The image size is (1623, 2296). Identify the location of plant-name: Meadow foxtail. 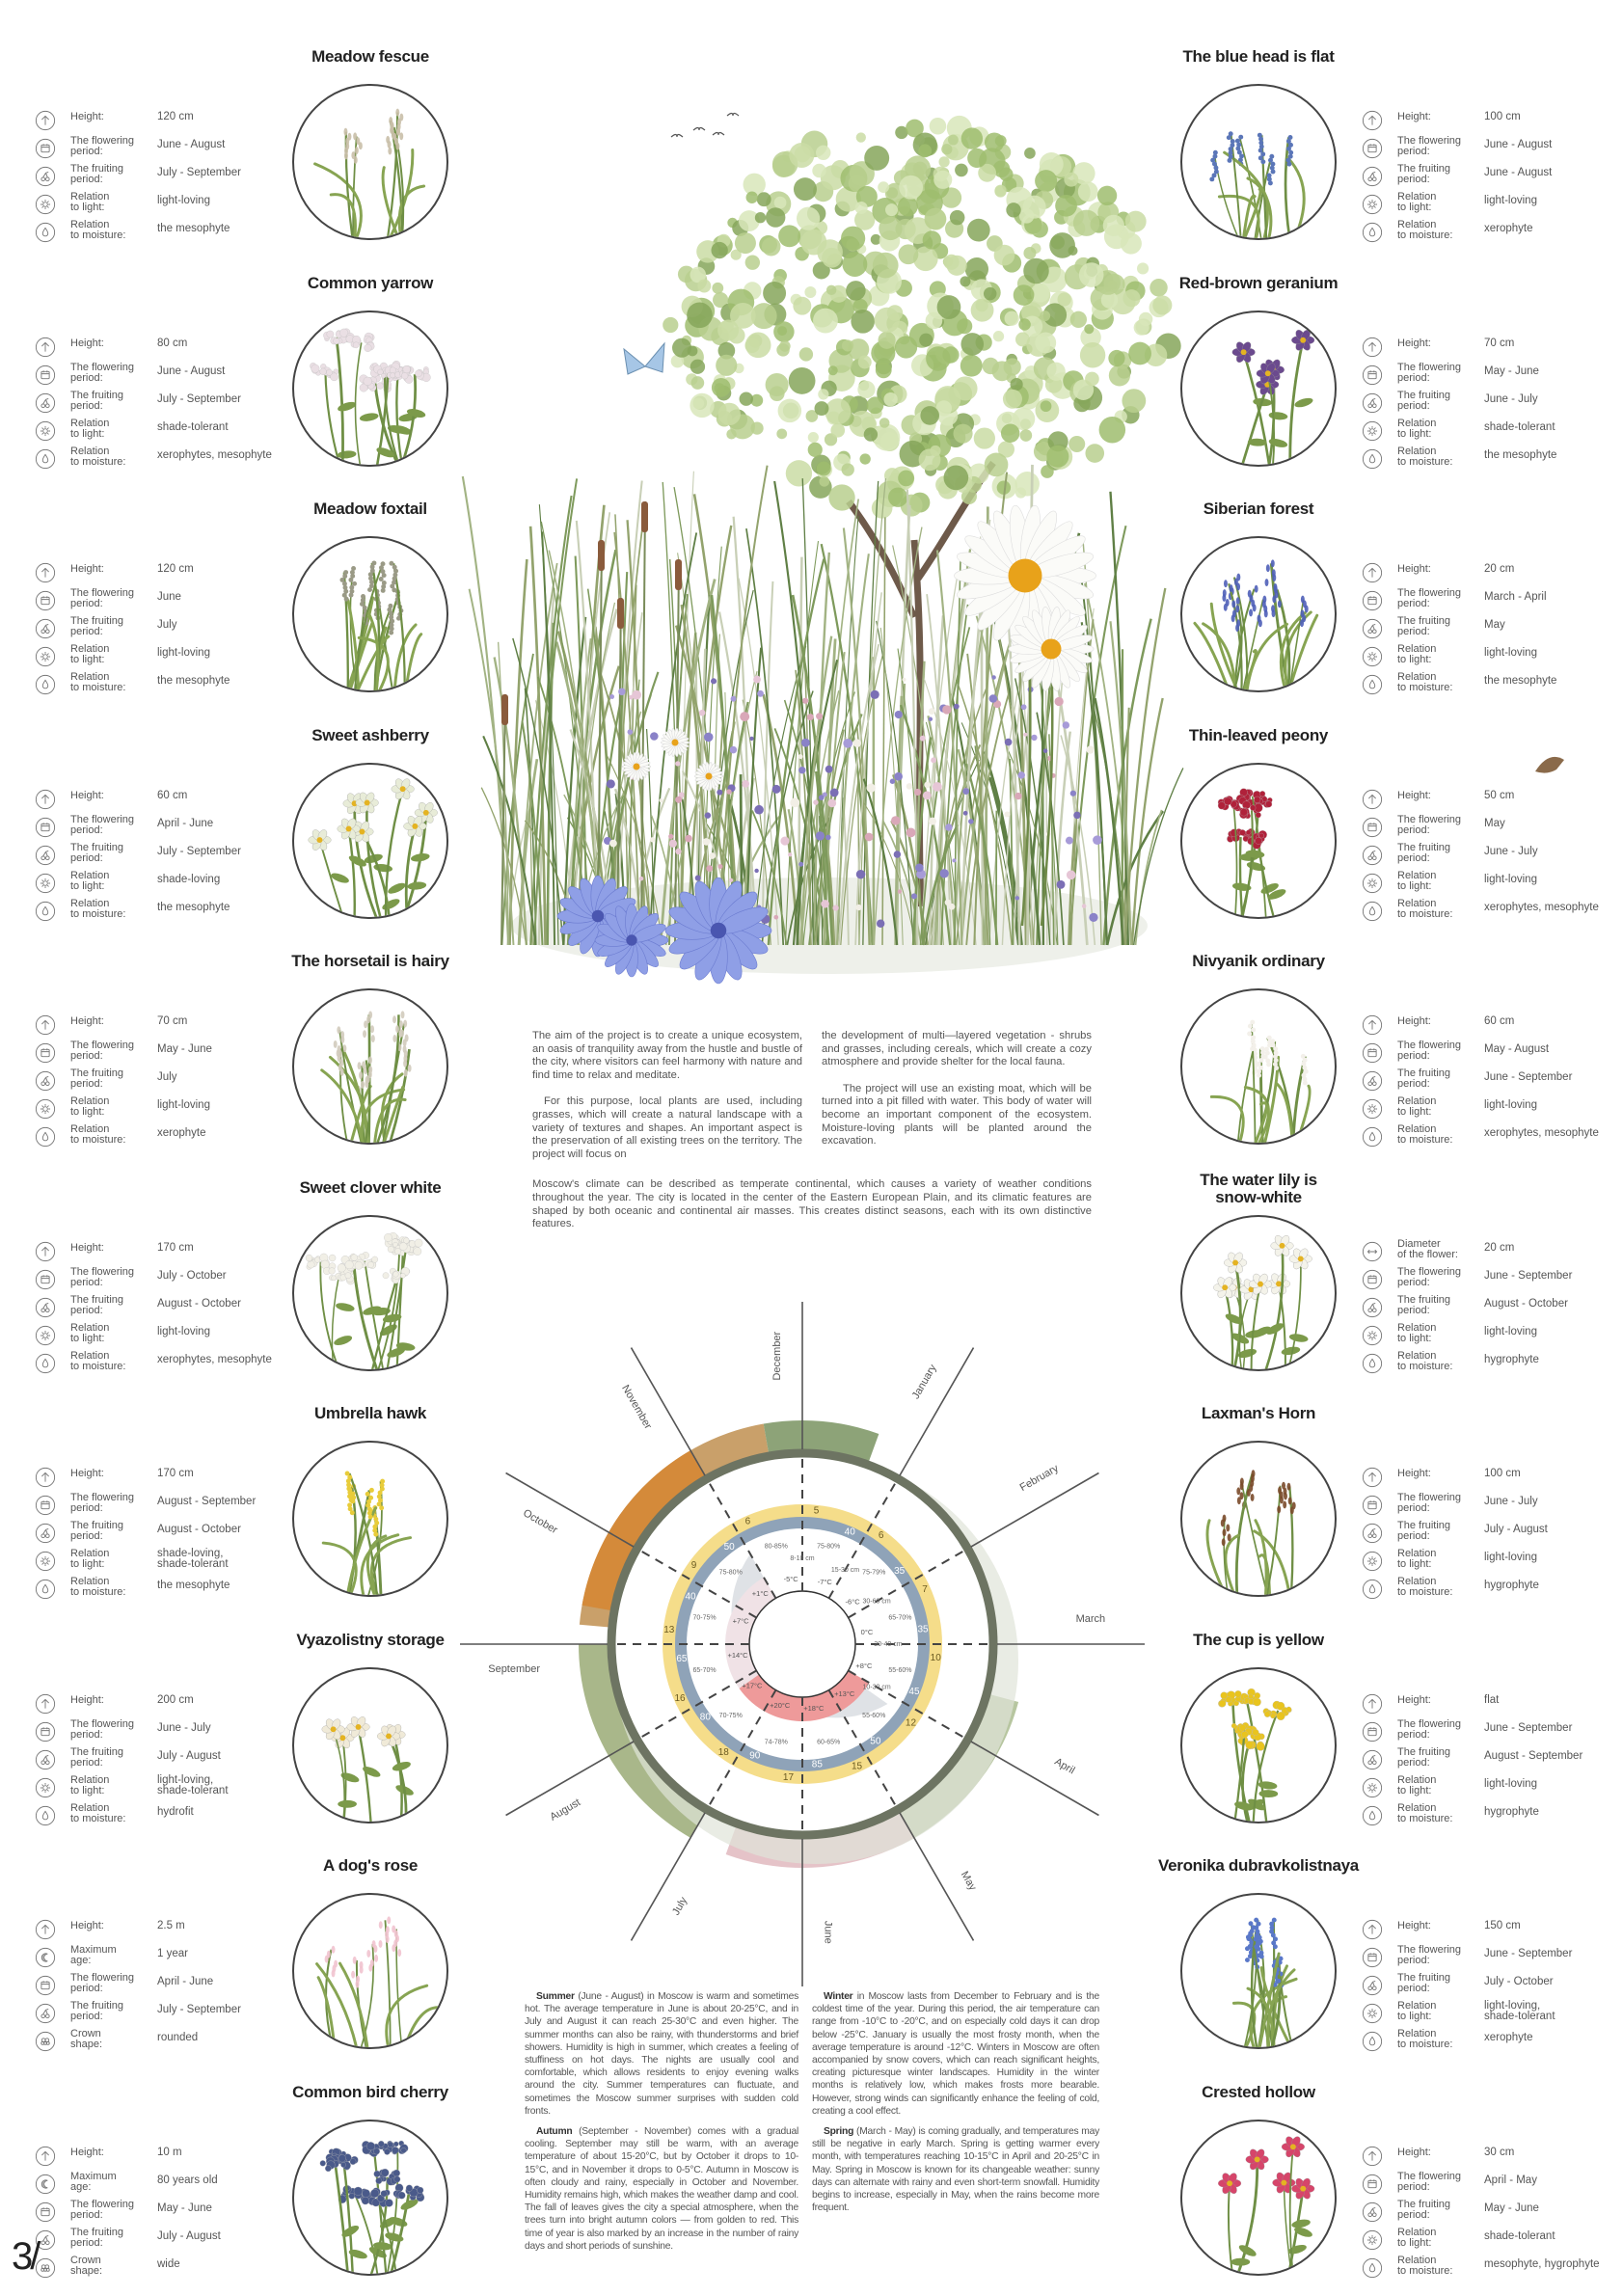
(370, 509).